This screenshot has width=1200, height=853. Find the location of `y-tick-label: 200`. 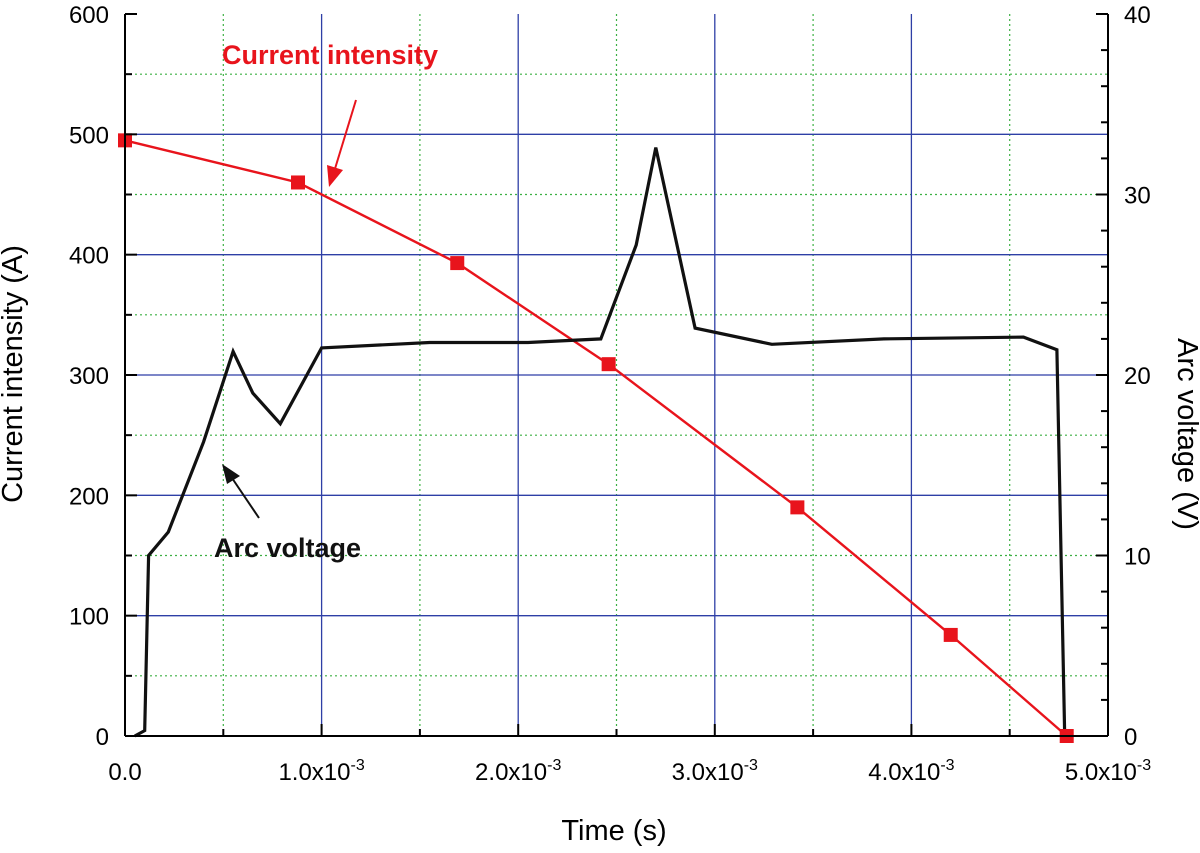

y-tick-label: 200 is located at coordinates (89, 496).